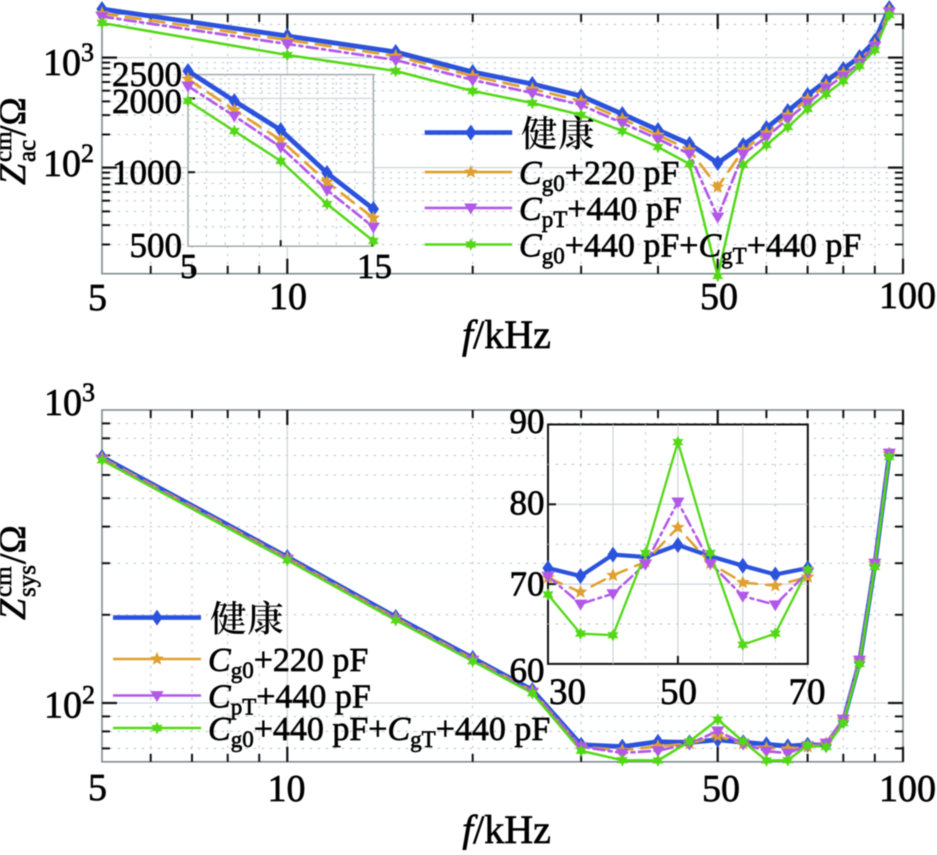  Describe the element at coordinates (156, 245) in the screenshot. I see `svg-text: 500` at that location.